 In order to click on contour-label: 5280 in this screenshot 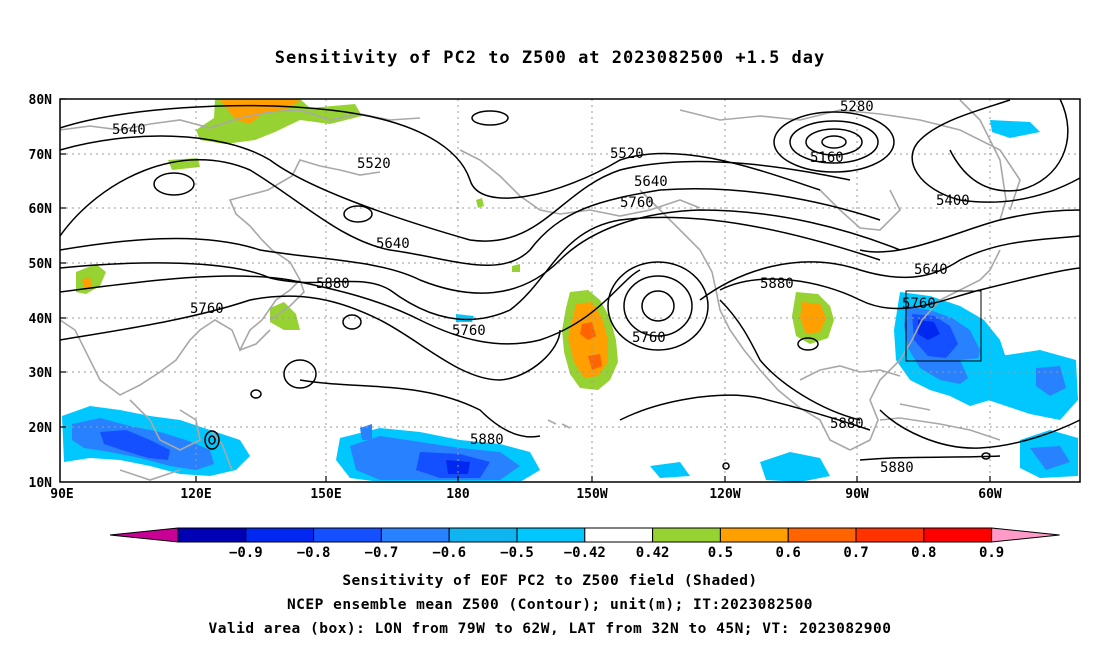, I will do `click(857, 107)`.